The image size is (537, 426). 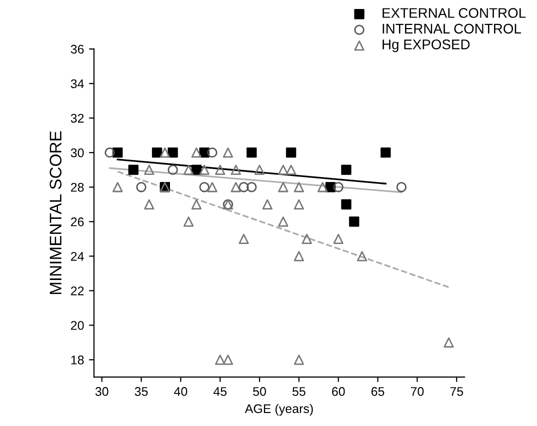 I want to click on x-tick-label: 55, so click(x=299, y=391).